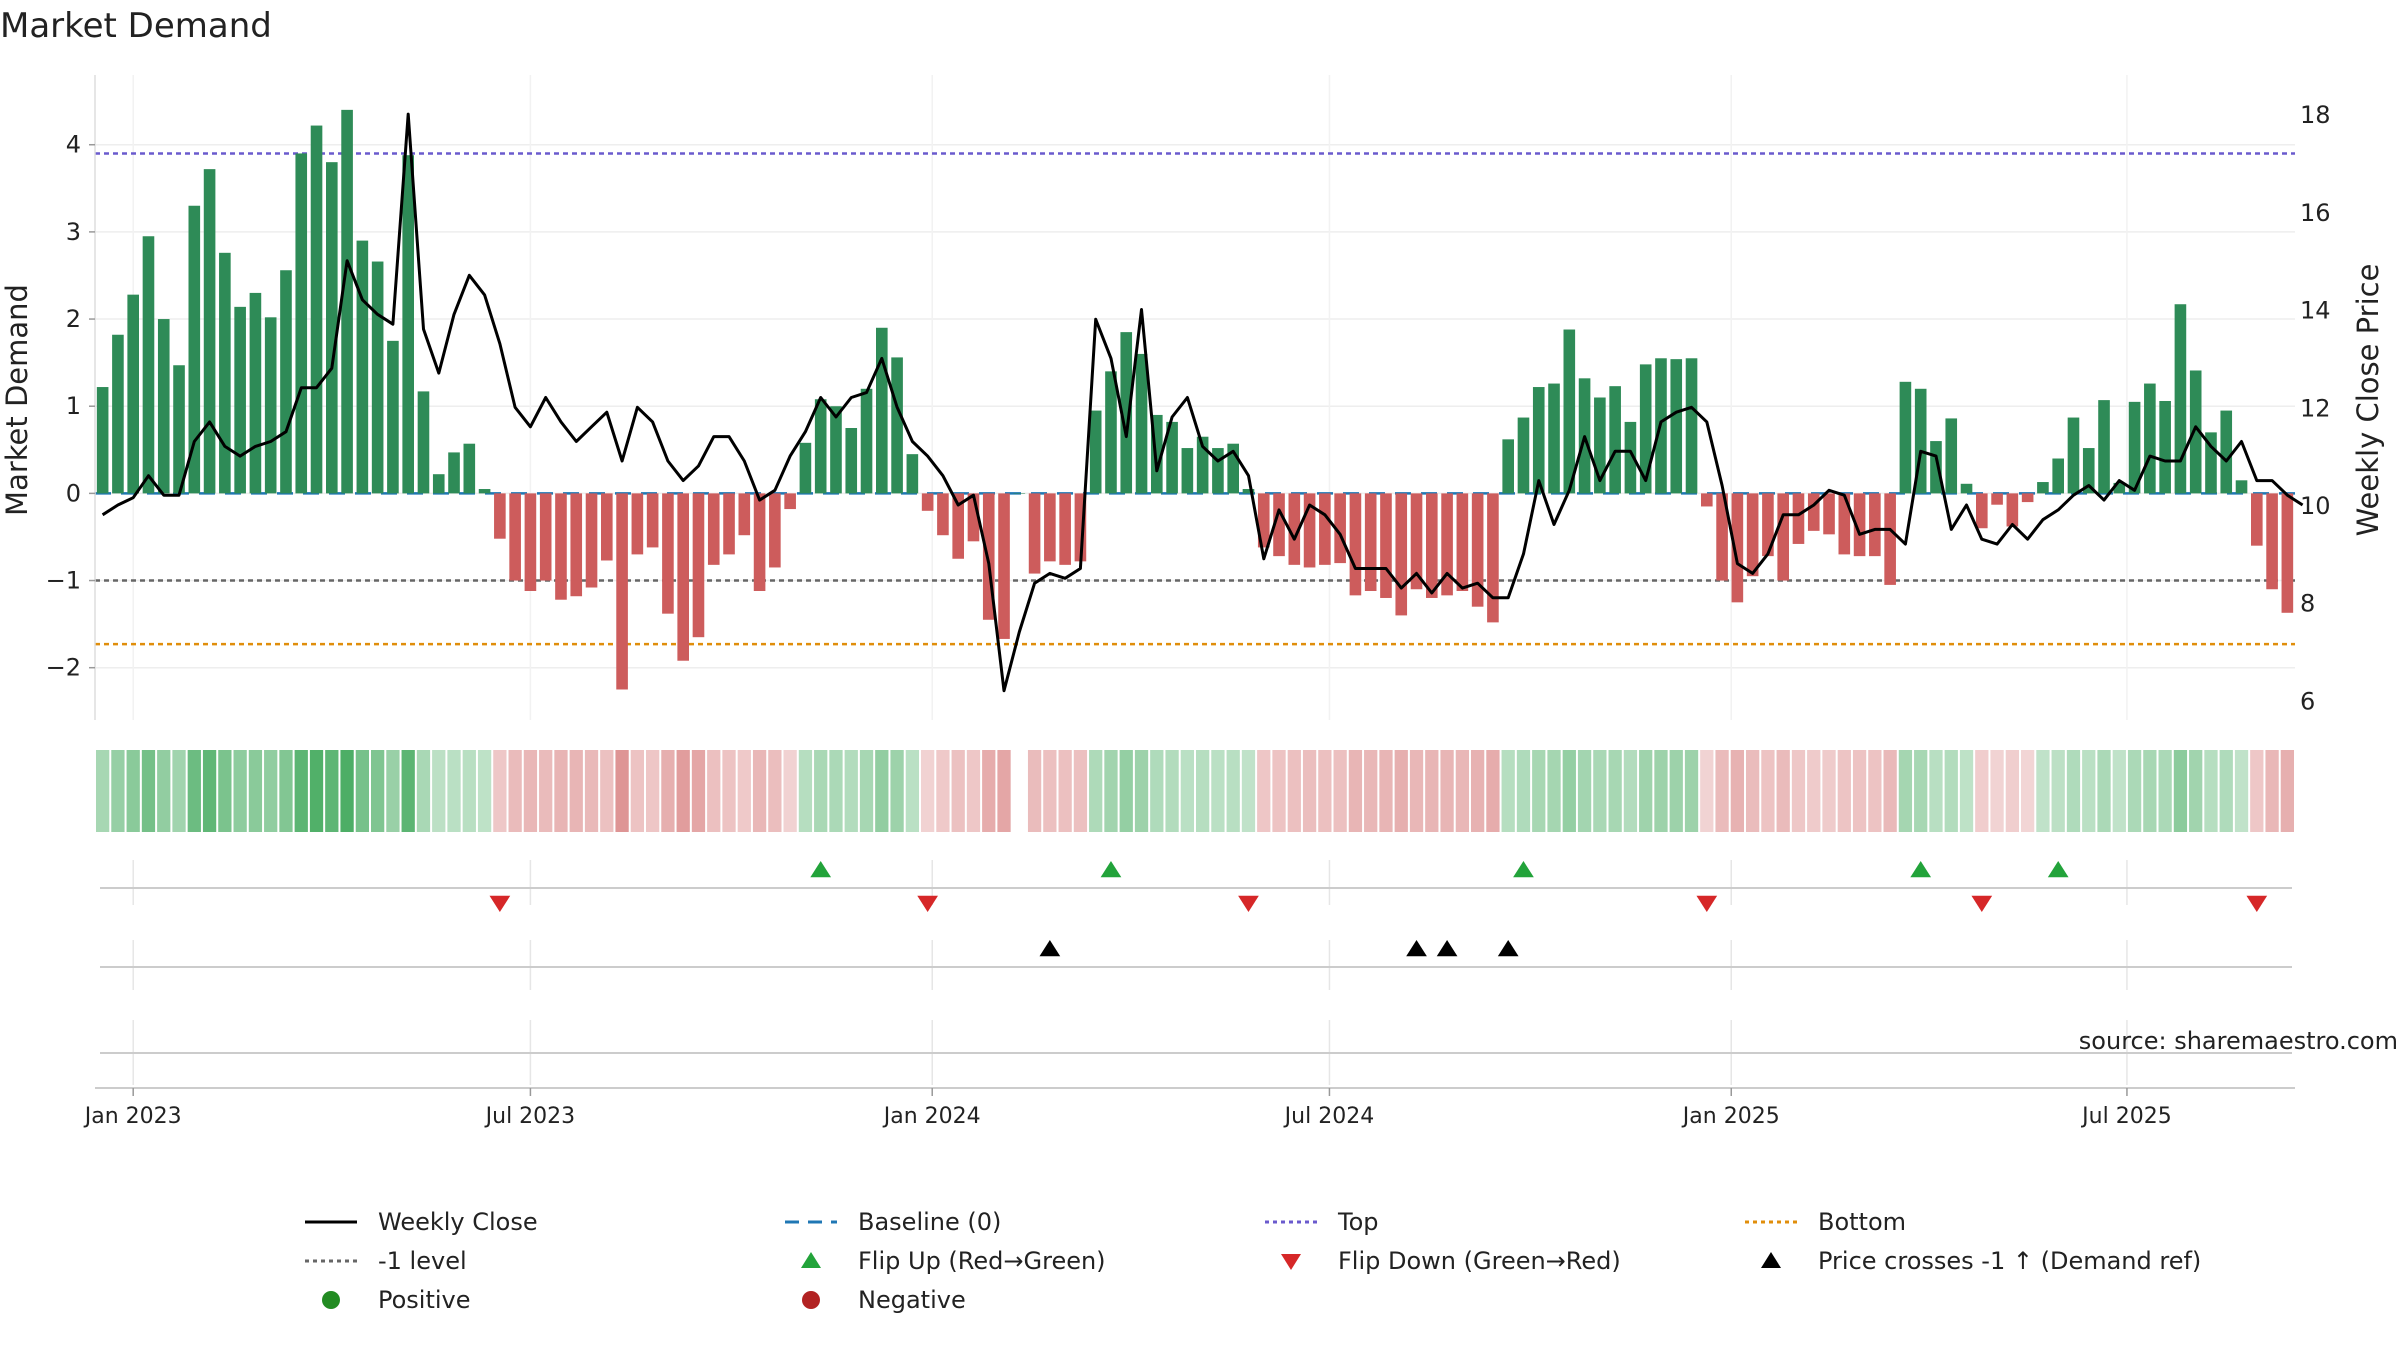  Describe the element at coordinates (1771, 1260) in the screenshot. I see `legend-triangle-up` at that location.